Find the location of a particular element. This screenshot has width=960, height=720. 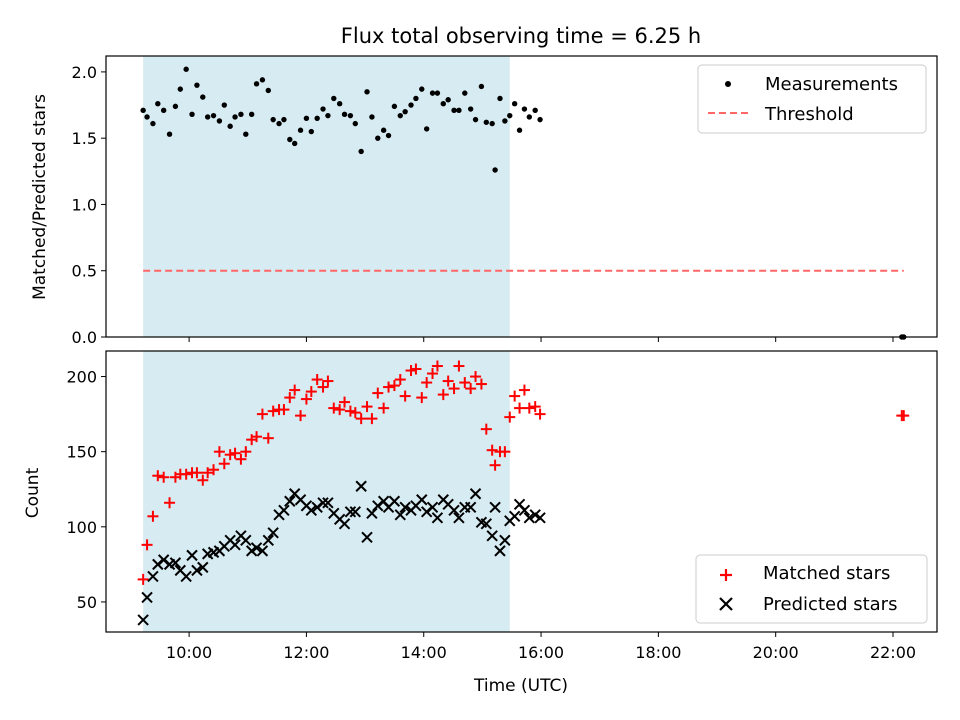

ratio-y-axis-label: Matched/Predicted stars is located at coordinates (40, 197).